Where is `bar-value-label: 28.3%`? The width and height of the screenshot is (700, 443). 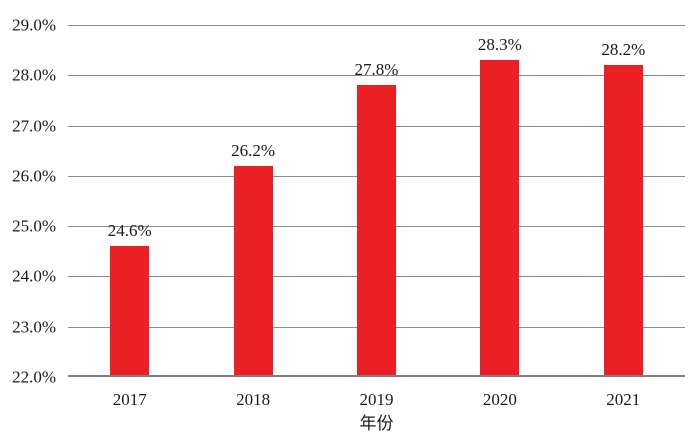 bar-value-label: 28.3% is located at coordinates (499, 45).